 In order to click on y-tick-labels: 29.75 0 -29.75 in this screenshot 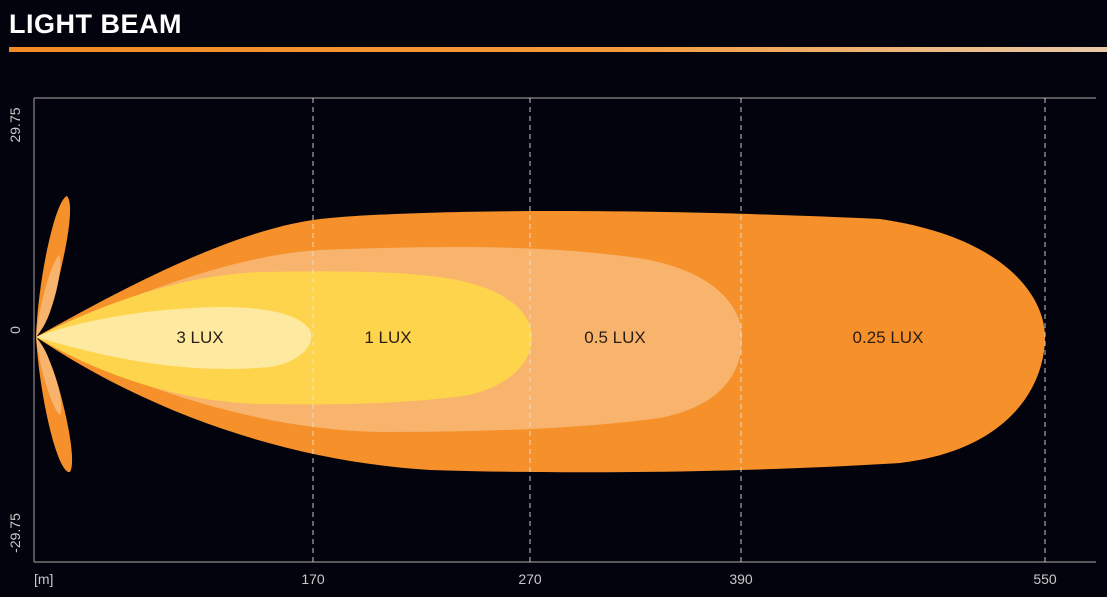, I will do `click(15, 330)`.